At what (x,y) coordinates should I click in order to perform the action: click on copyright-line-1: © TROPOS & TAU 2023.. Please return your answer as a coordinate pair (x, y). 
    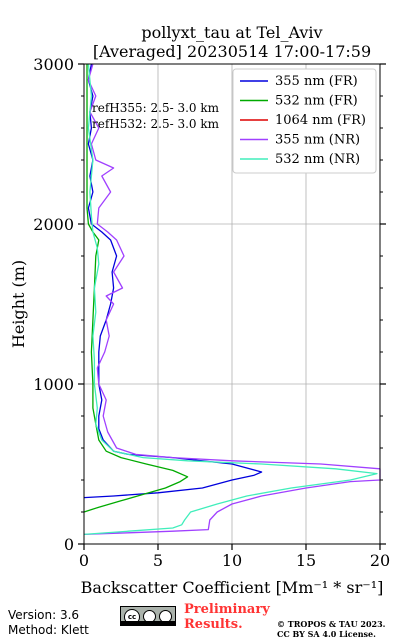
    Looking at the image, I should click on (331, 624).